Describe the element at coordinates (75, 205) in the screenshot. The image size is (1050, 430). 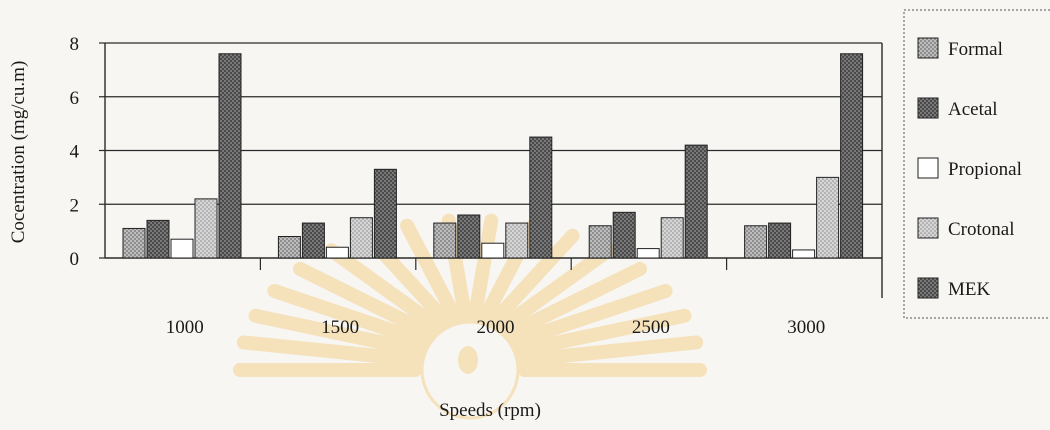
I see `y-tick-label: 2` at that location.